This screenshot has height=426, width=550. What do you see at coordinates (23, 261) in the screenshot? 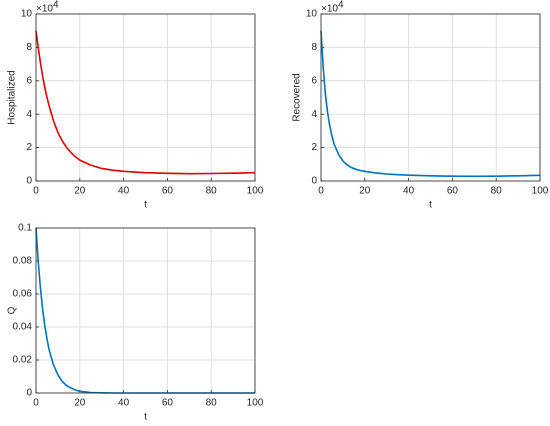
I see `y-tick-label: 0.08` at bounding box center [23, 261].